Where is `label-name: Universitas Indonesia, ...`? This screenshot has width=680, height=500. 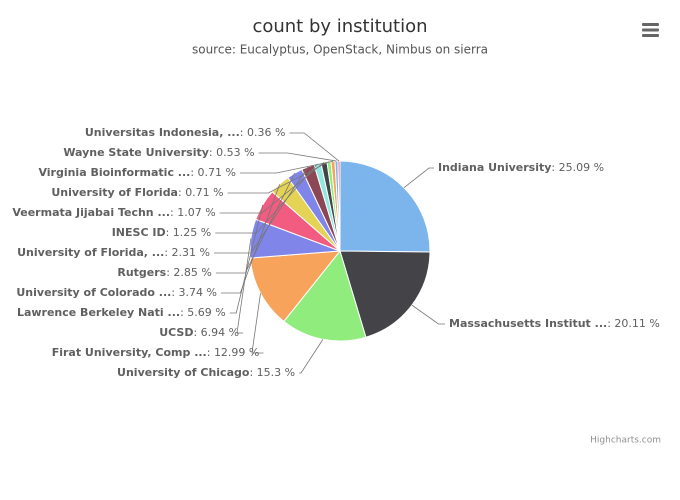 label-name: Universitas Indonesia, ... is located at coordinates (162, 132).